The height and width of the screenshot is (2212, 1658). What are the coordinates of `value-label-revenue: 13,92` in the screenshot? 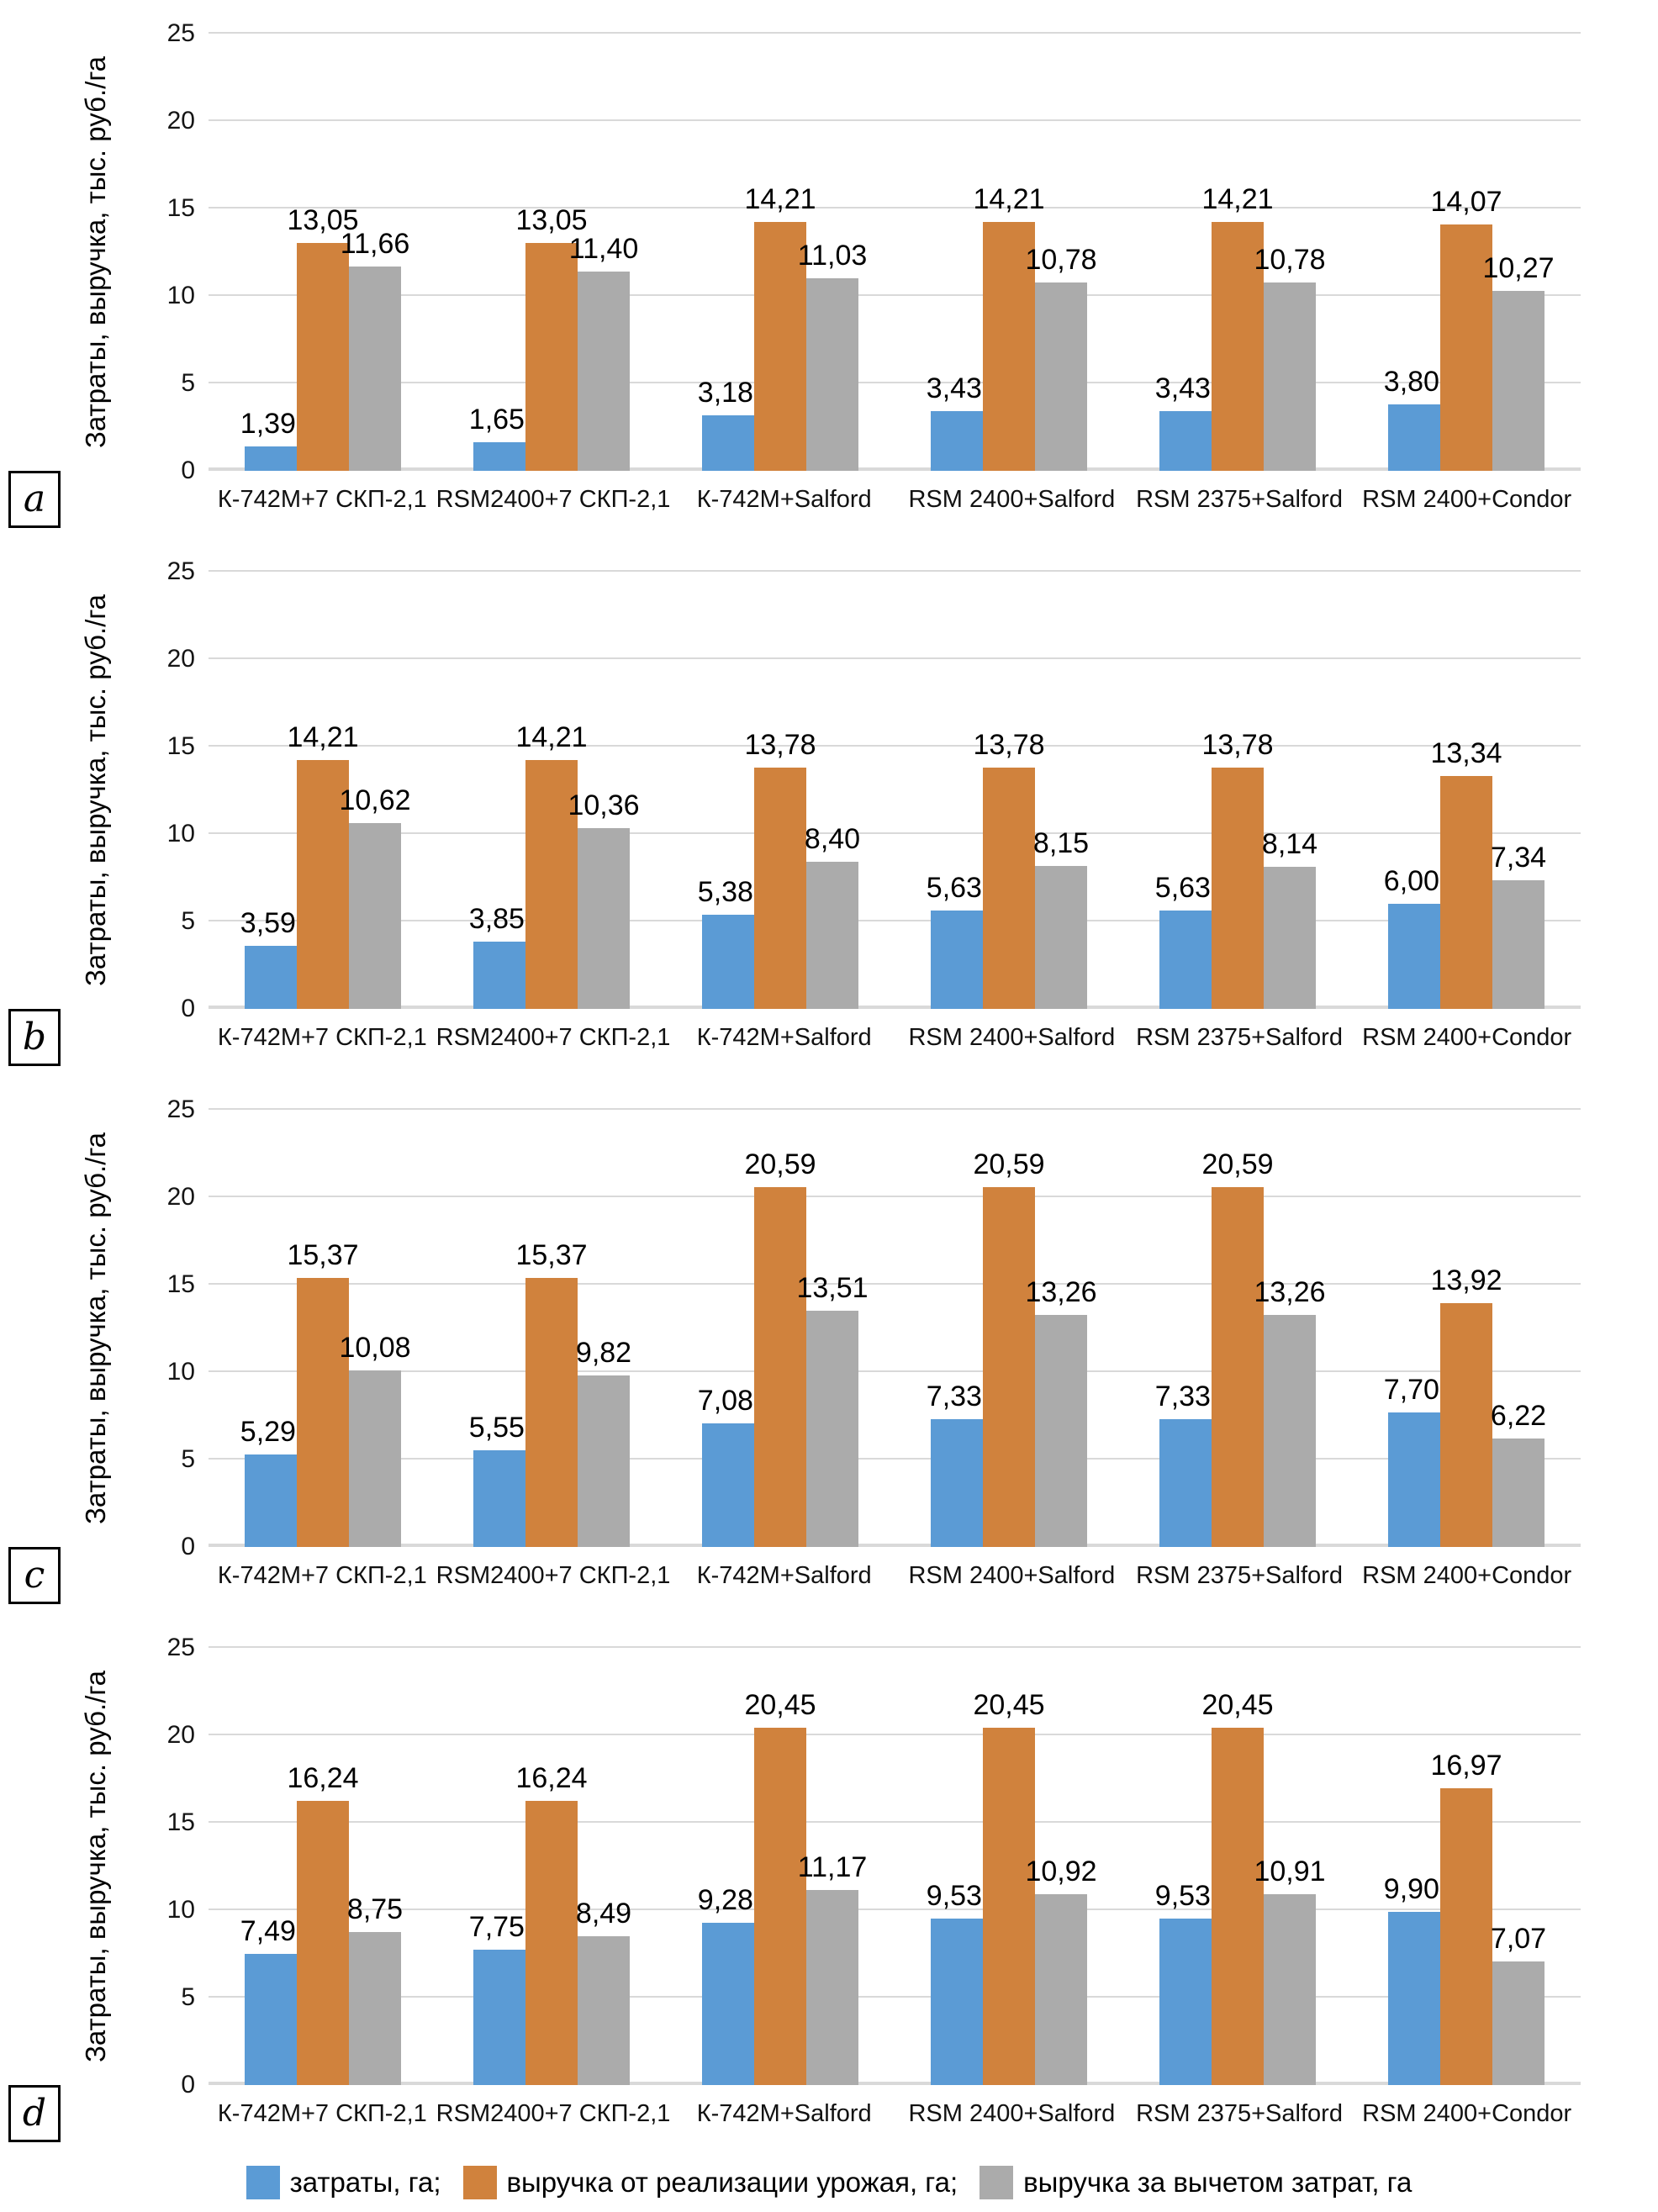 It's located at (1466, 1280).